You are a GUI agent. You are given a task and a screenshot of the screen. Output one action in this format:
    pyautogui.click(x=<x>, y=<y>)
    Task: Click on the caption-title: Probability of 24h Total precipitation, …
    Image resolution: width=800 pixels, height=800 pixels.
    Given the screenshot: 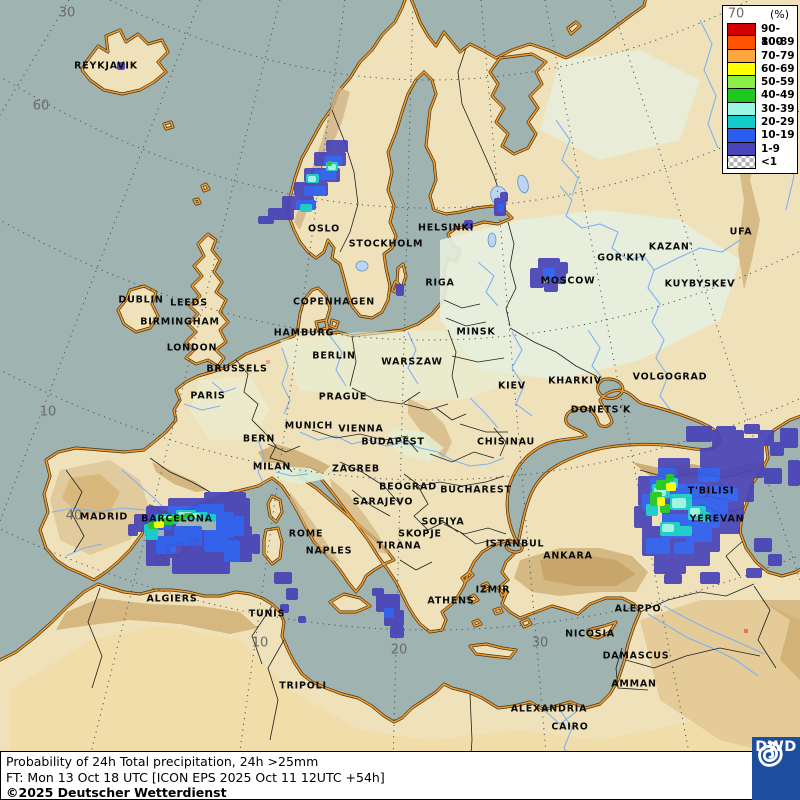 What is the action you would take?
    pyautogui.click(x=162, y=761)
    